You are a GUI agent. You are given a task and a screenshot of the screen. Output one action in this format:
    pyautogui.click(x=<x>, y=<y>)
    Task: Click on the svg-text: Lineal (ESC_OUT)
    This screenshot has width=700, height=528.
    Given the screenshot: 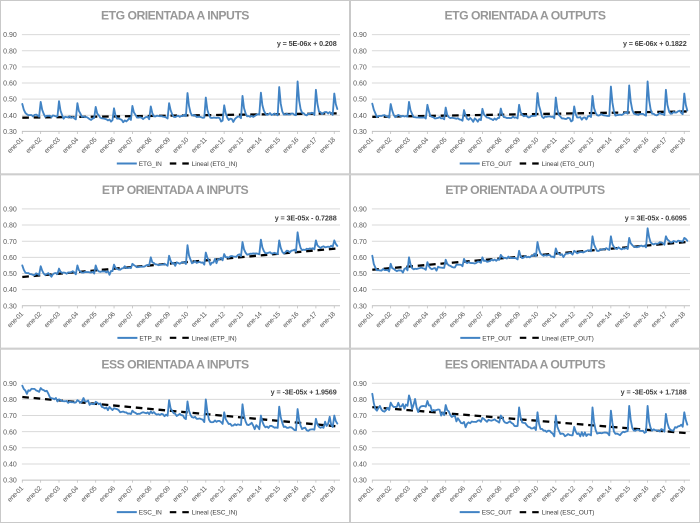 What is the action you would take?
    pyautogui.click(x=568, y=513)
    